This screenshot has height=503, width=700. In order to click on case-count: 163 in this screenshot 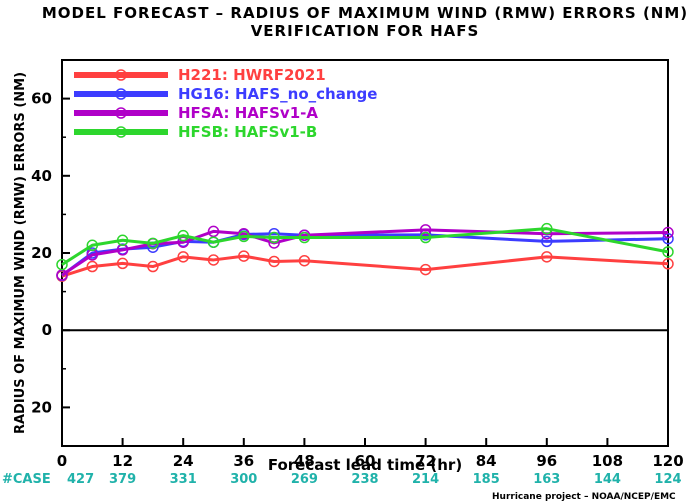, I will do `click(546, 479)`.